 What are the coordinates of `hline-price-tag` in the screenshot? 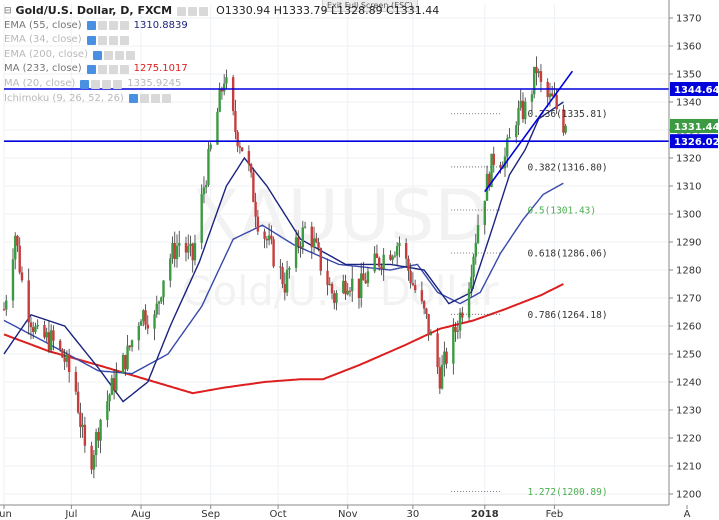 It's located at (694, 141).